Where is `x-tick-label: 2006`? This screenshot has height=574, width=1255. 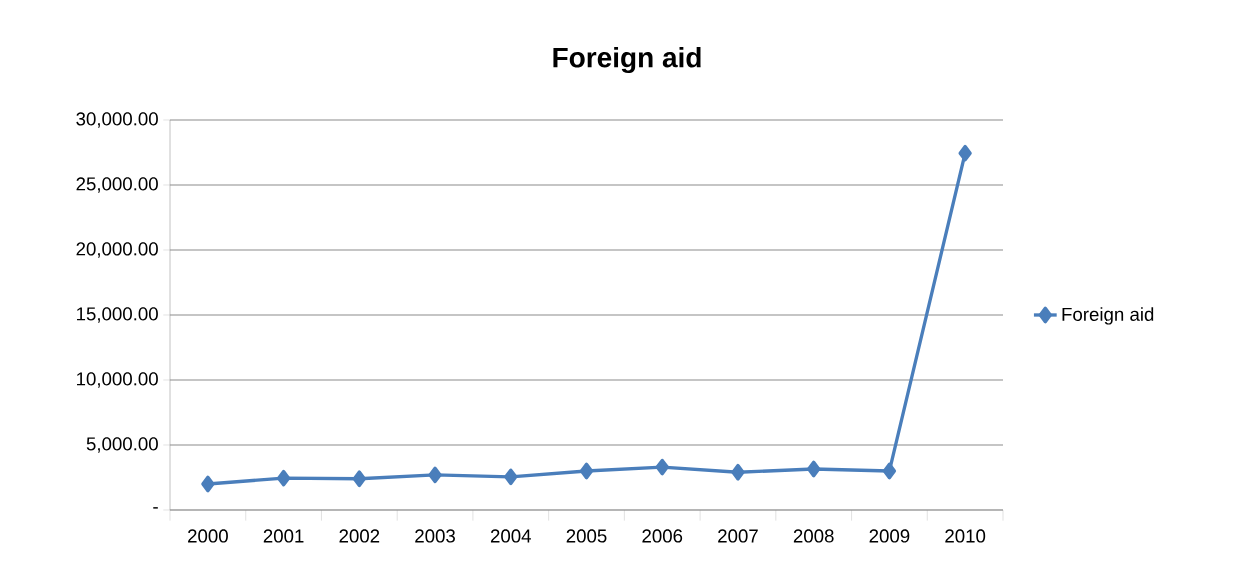
x-tick-label: 2006 is located at coordinates (662, 536).